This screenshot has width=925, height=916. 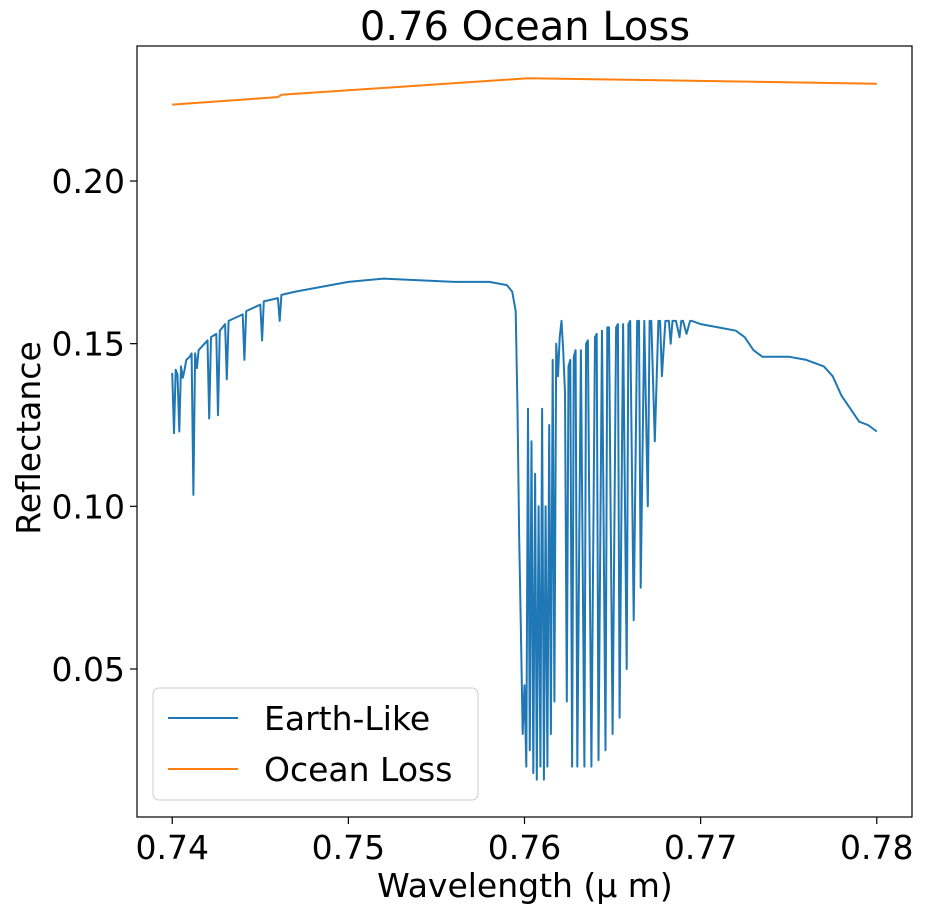 I want to click on legend-label-earth-like: Earth-Like, so click(x=347, y=718).